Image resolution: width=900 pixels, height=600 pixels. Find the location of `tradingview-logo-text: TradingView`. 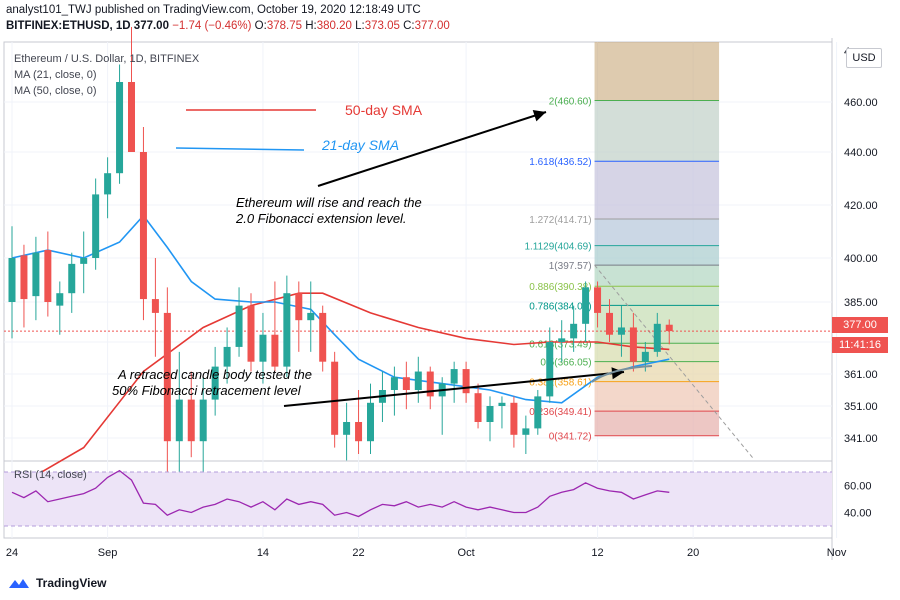

tradingview-logo-text: TradingView is located at coordinates (71, 583).